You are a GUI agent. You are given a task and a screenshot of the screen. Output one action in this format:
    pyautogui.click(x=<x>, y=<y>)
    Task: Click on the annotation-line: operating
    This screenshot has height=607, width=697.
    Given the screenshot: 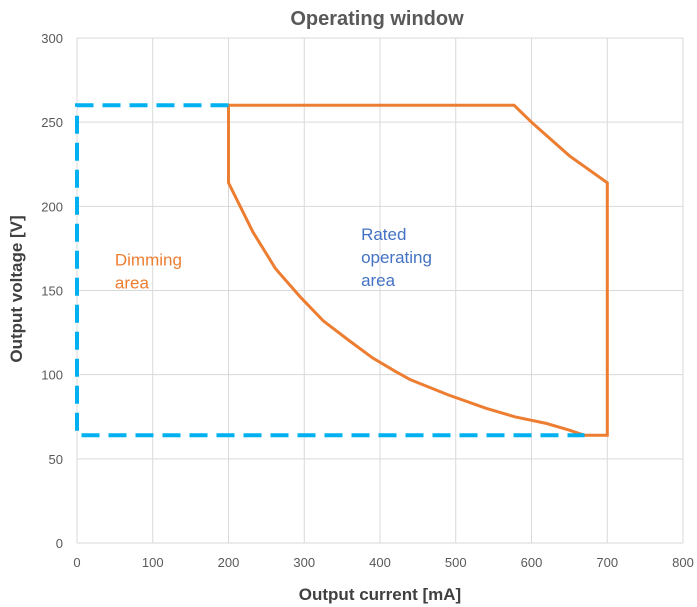 What is the action you would take?
    pyautogui.click(x=396, y=257)
    